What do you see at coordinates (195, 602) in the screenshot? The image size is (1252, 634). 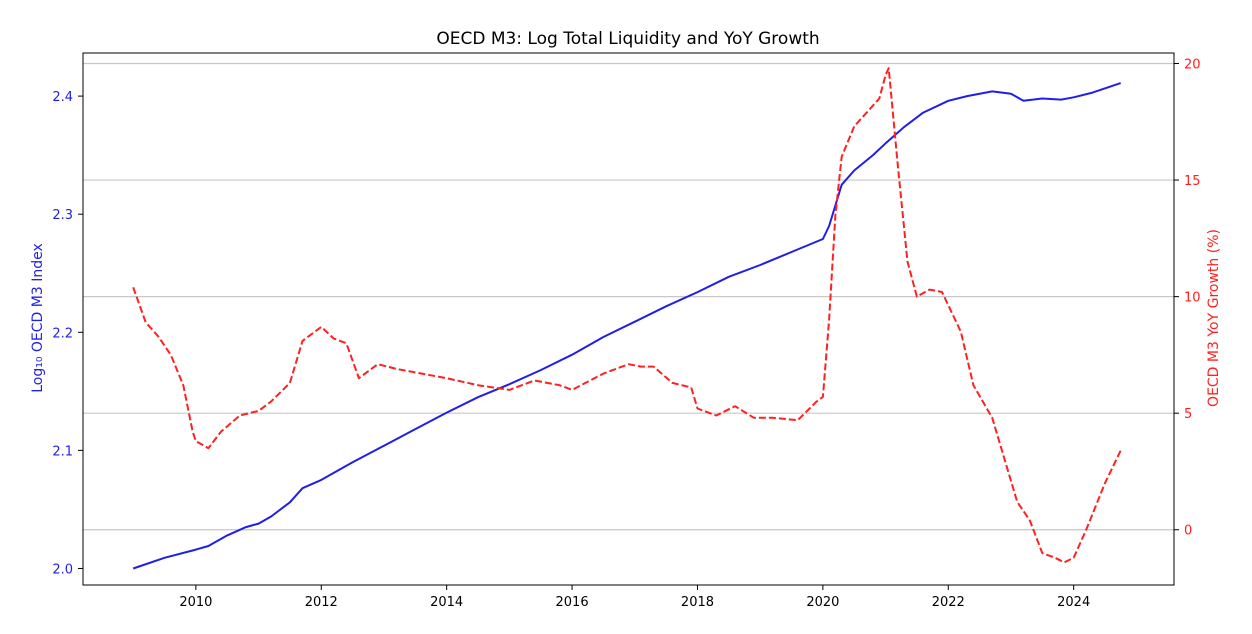 I see `x-tick-label: 2010` at bounding box center [195, 602].